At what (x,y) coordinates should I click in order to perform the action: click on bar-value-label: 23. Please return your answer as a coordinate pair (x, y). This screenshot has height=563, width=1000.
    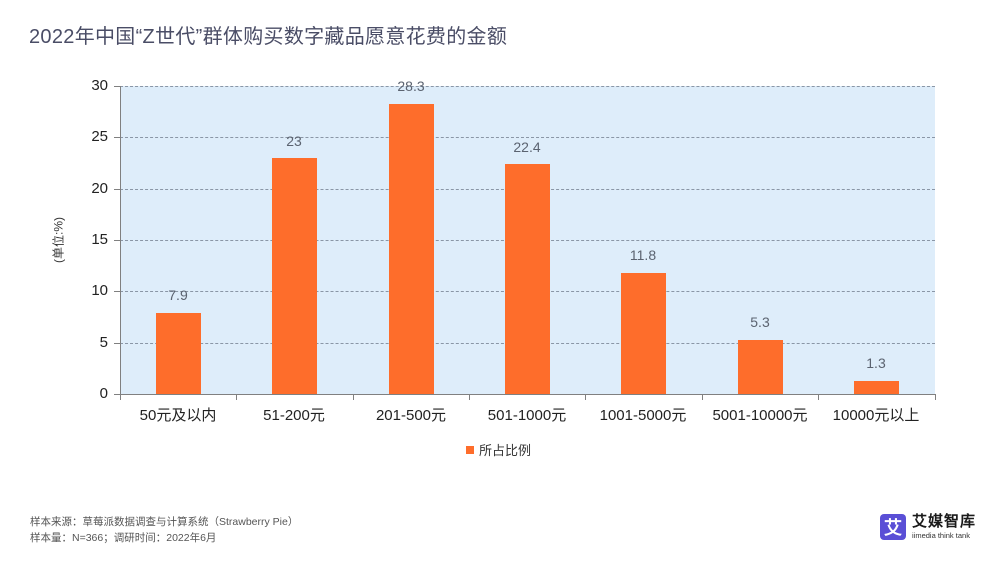
    Looking at the image, I should click on (294, 141).